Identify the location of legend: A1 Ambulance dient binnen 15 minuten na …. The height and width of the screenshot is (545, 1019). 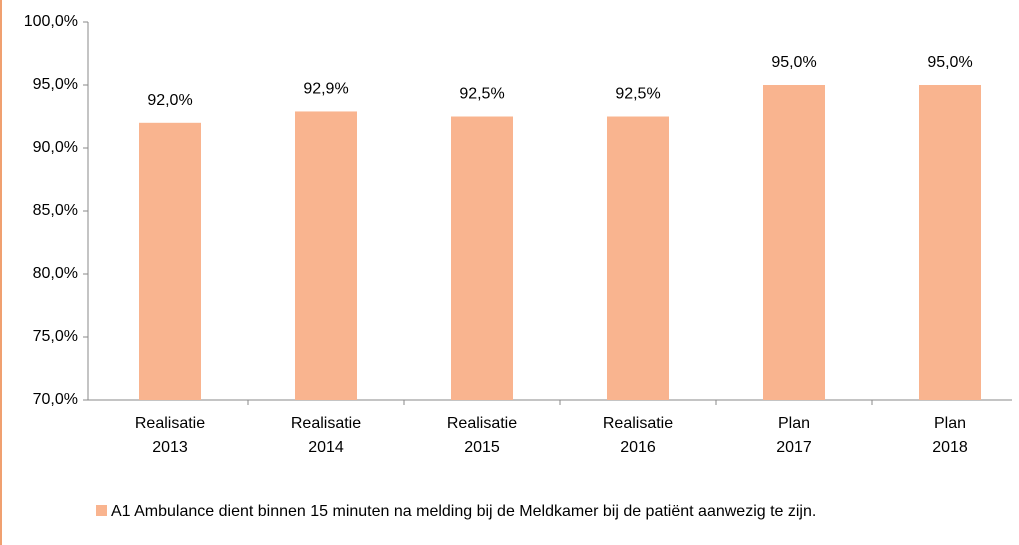
(551, 512).